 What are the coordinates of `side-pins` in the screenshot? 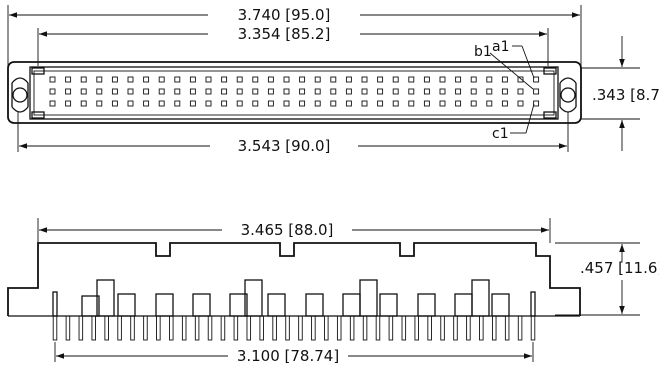 It's located at (294, 310).